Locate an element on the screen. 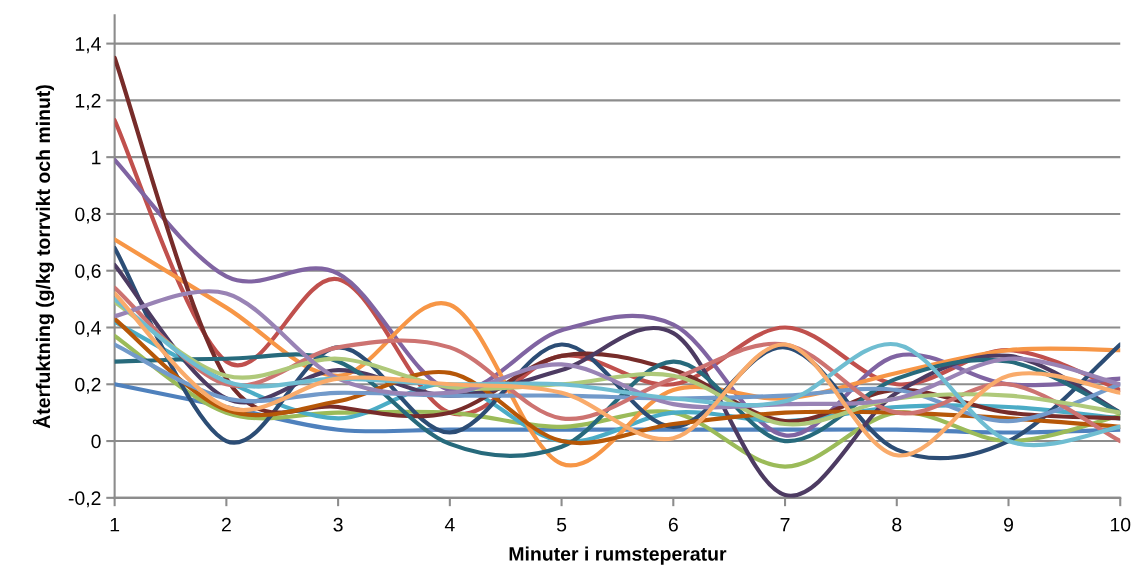  x-tick-label: 3 is located at coordinates (338, 524).